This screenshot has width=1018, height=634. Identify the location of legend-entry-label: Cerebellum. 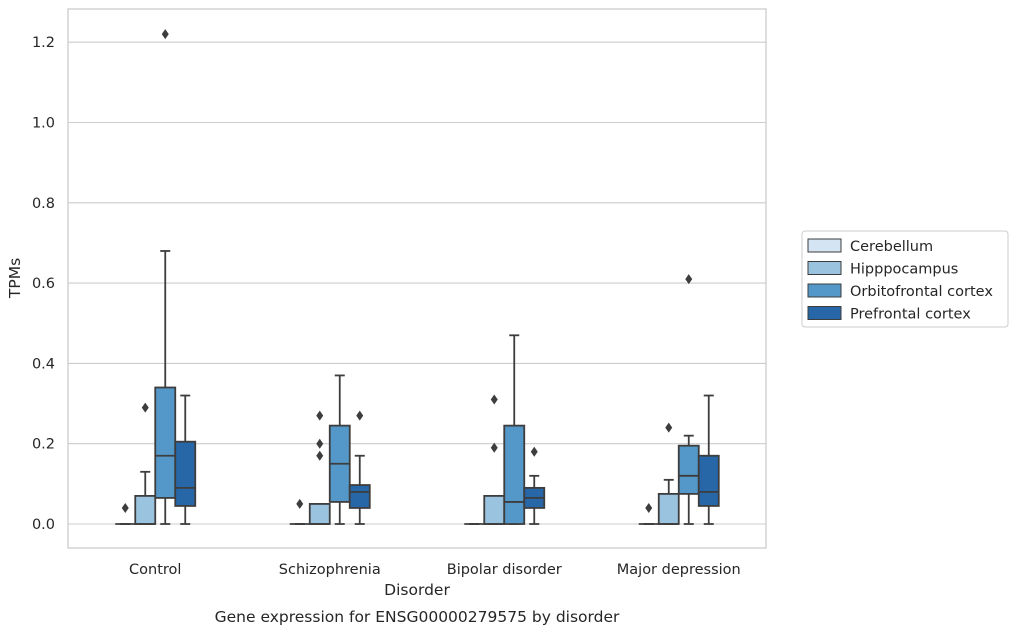
(891, 247).